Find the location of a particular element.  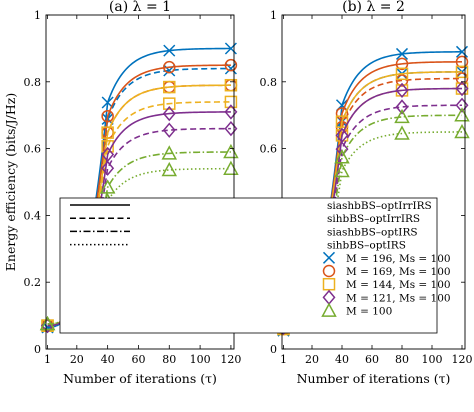

legend-marker-circle is located at coordinates (329, 271).